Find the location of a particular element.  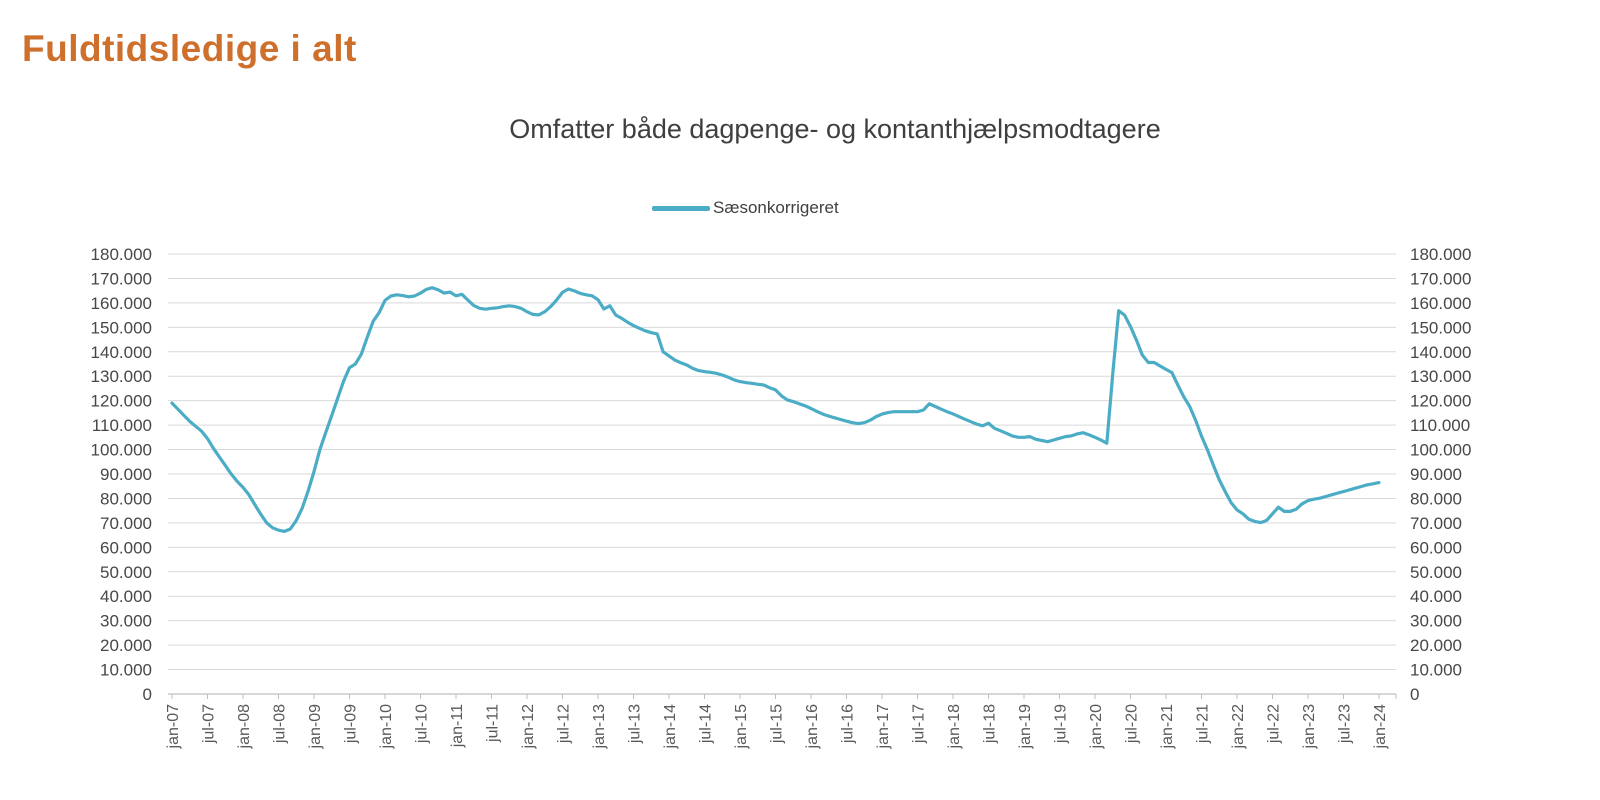

x-axis-label: jul-07 is located at coordinates (209, 724).